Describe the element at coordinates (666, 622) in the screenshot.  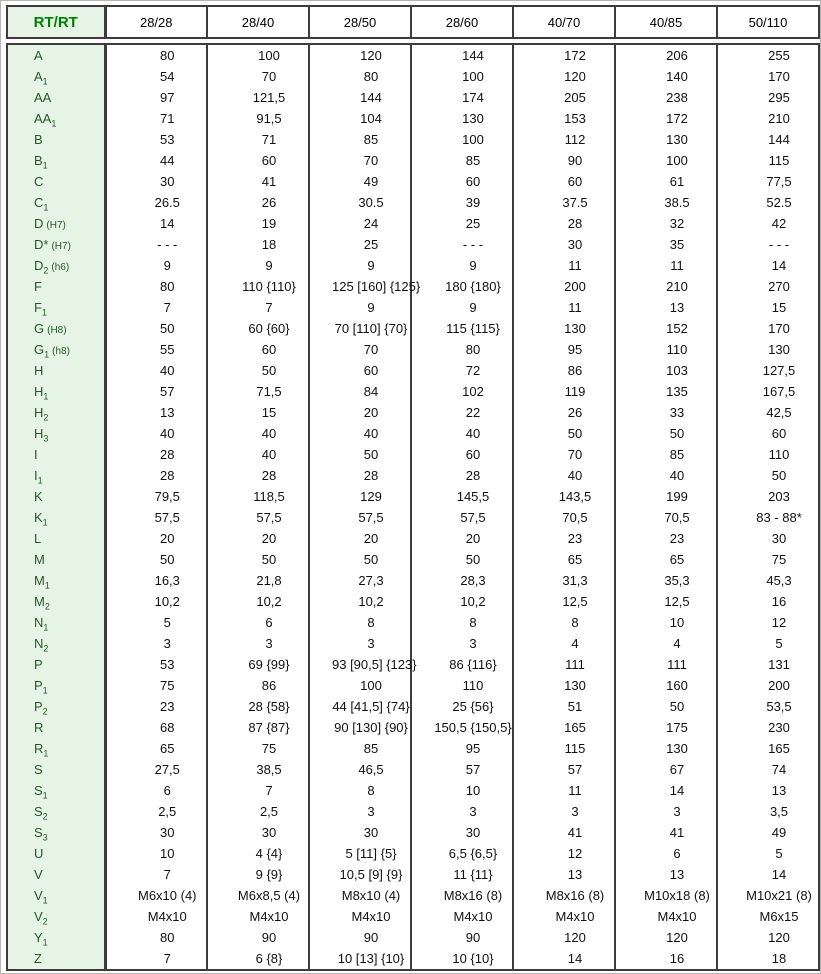
I see `value-cell: 10` at that location.